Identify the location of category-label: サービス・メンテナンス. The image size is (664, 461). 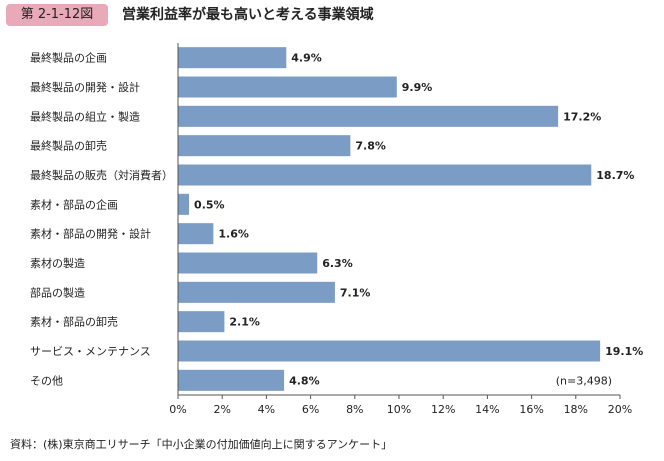
(90, 351).